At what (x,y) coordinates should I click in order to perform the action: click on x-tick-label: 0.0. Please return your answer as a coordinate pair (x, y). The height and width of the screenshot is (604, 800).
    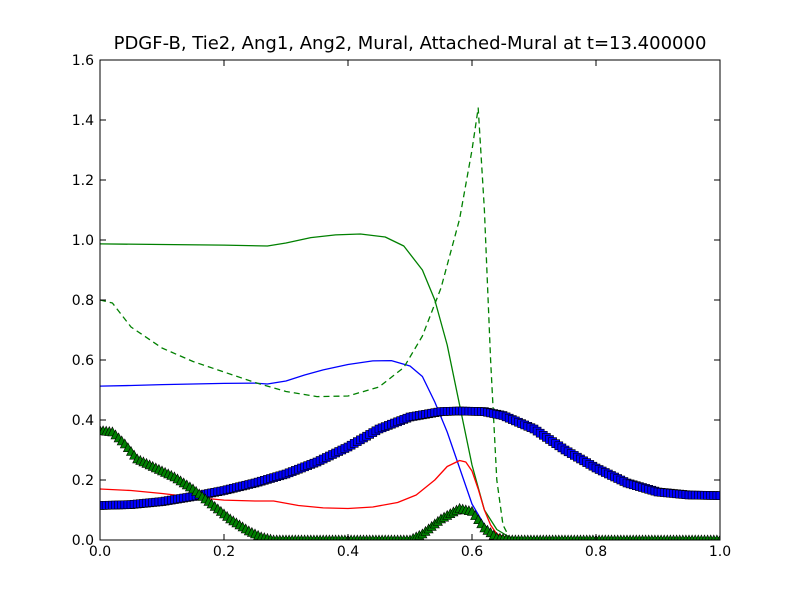
    Looking at the image, I should click on (100, 552).